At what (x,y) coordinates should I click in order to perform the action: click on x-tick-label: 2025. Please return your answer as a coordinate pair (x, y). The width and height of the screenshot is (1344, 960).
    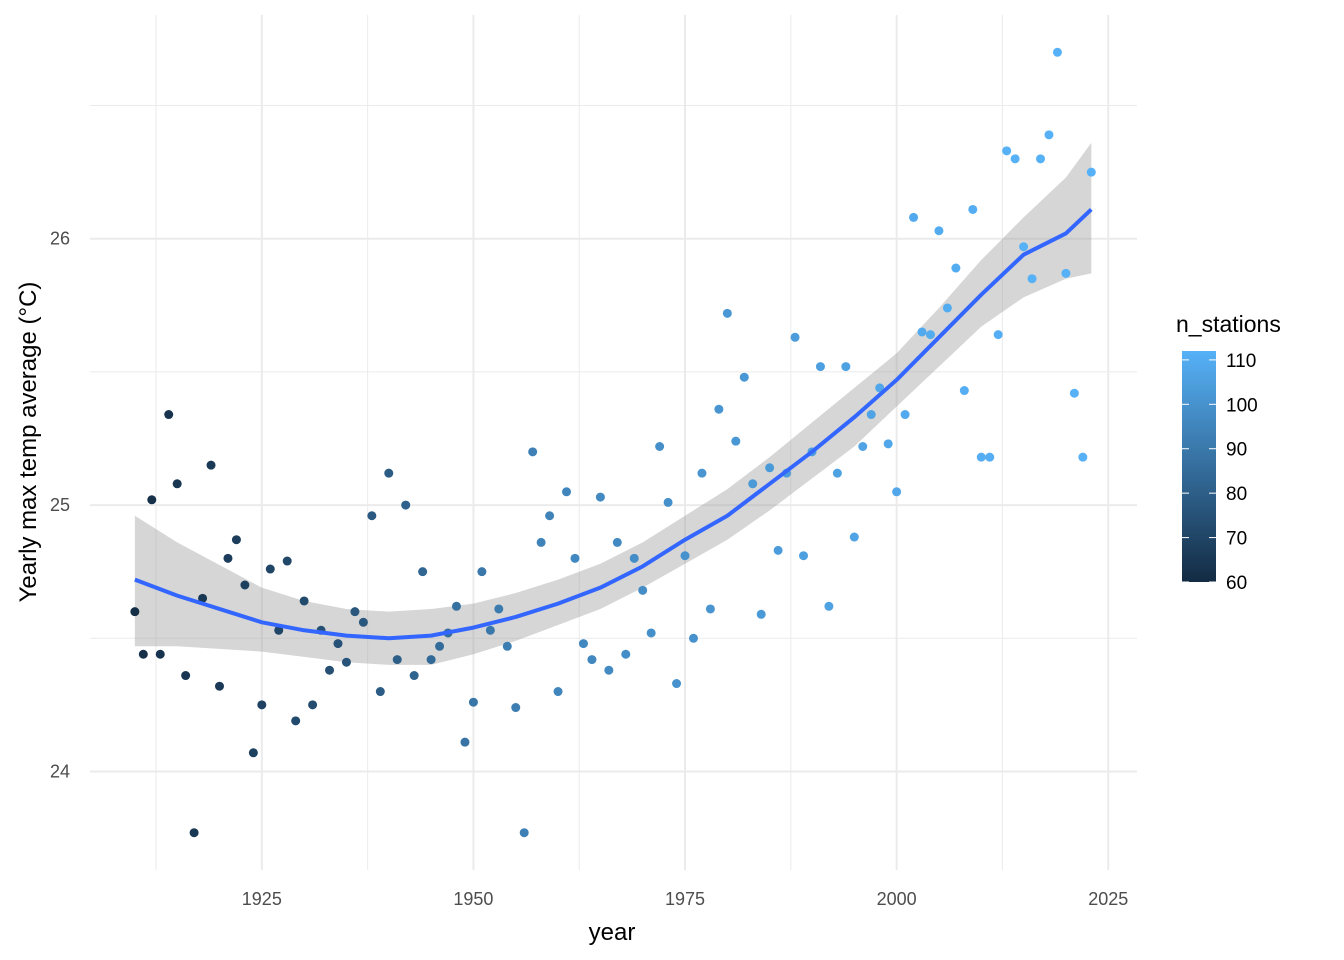
    Looking at the image, I should click on (1108, 899).